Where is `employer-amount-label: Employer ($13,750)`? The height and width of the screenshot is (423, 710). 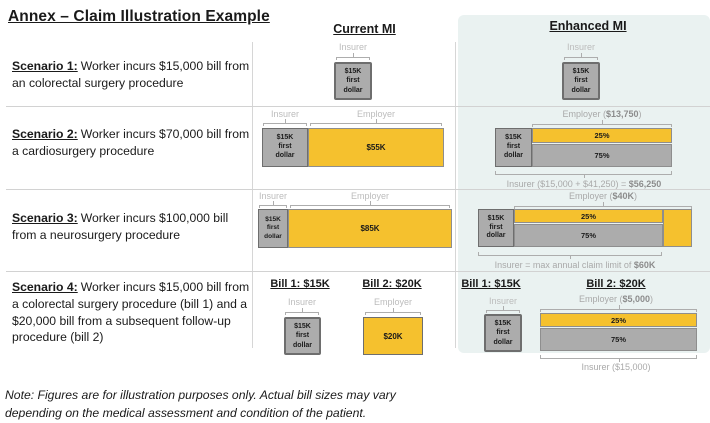
employer-amount-label: Employer ($13,750) is located at coordinates (602, 114).